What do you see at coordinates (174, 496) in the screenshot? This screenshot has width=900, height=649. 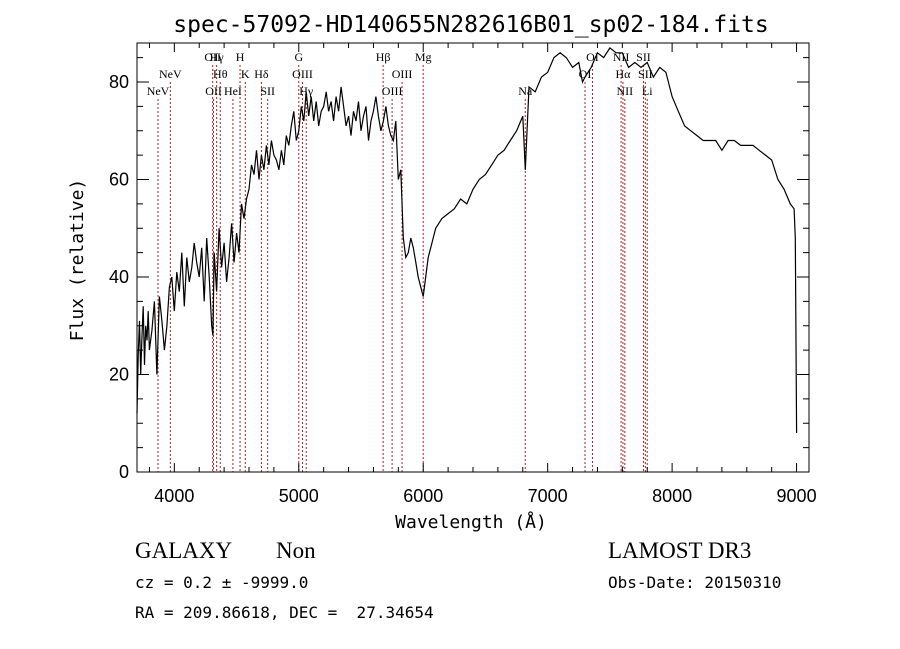 I see `x-tick-label: 4000` at bounding box center [174, 496].